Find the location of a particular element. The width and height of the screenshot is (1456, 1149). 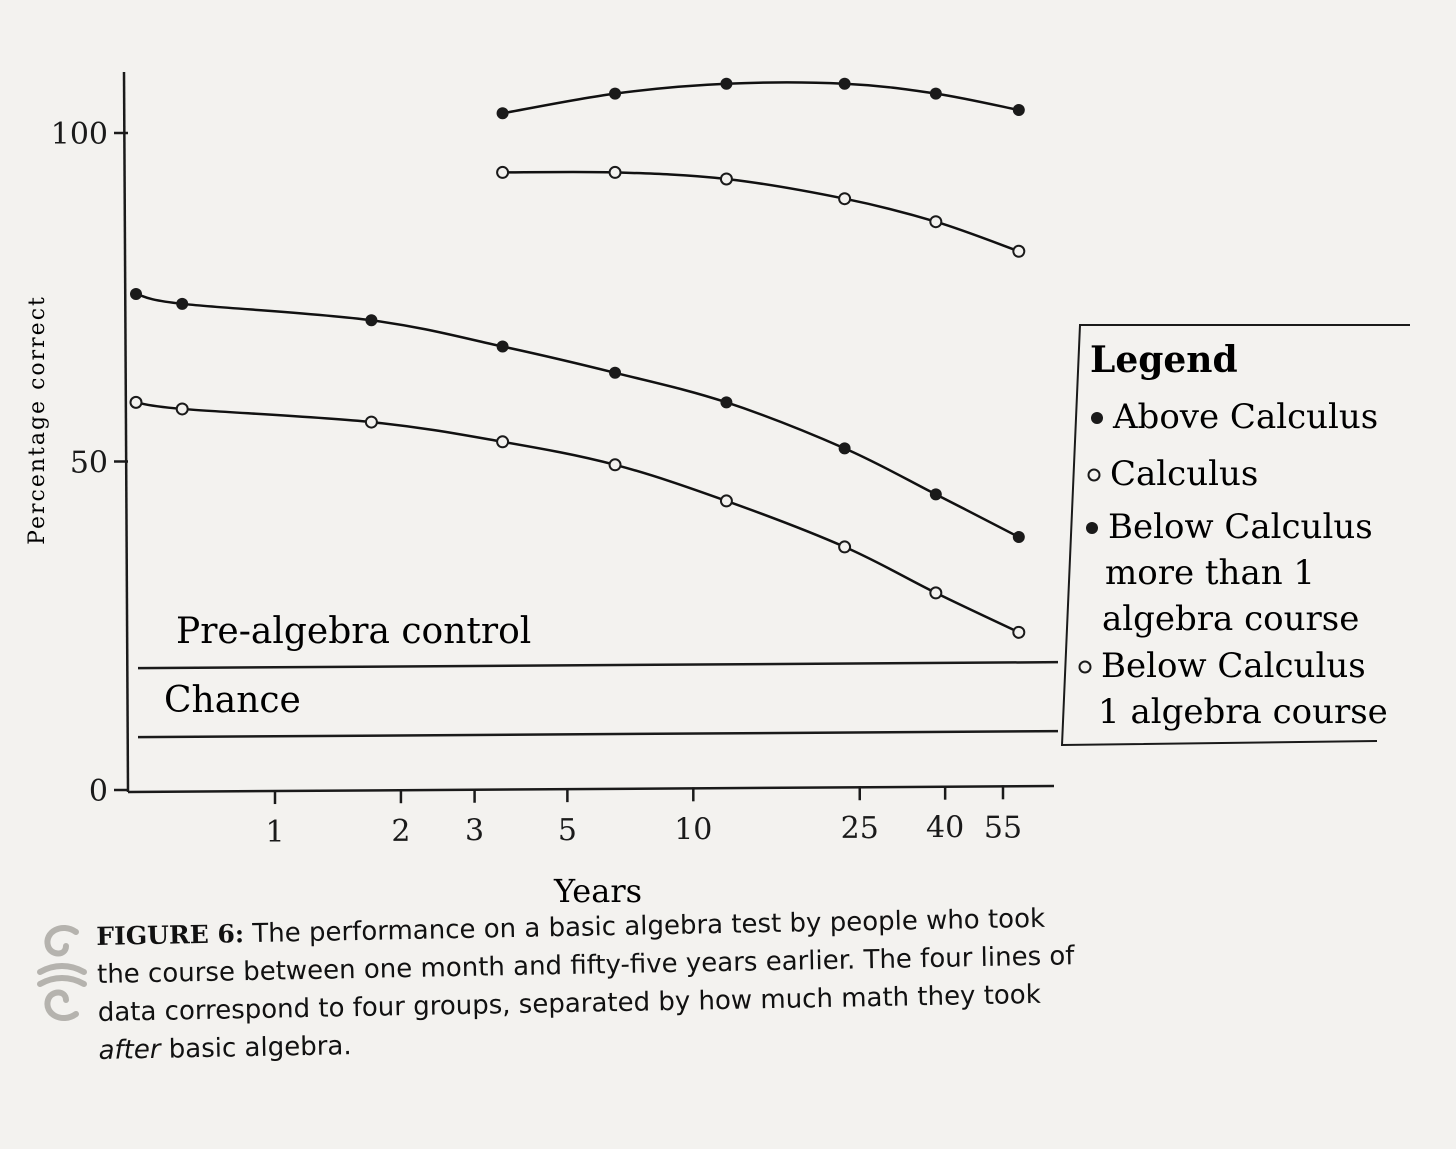

x-tick-label: 55 is located at coordinates (1003, 827).